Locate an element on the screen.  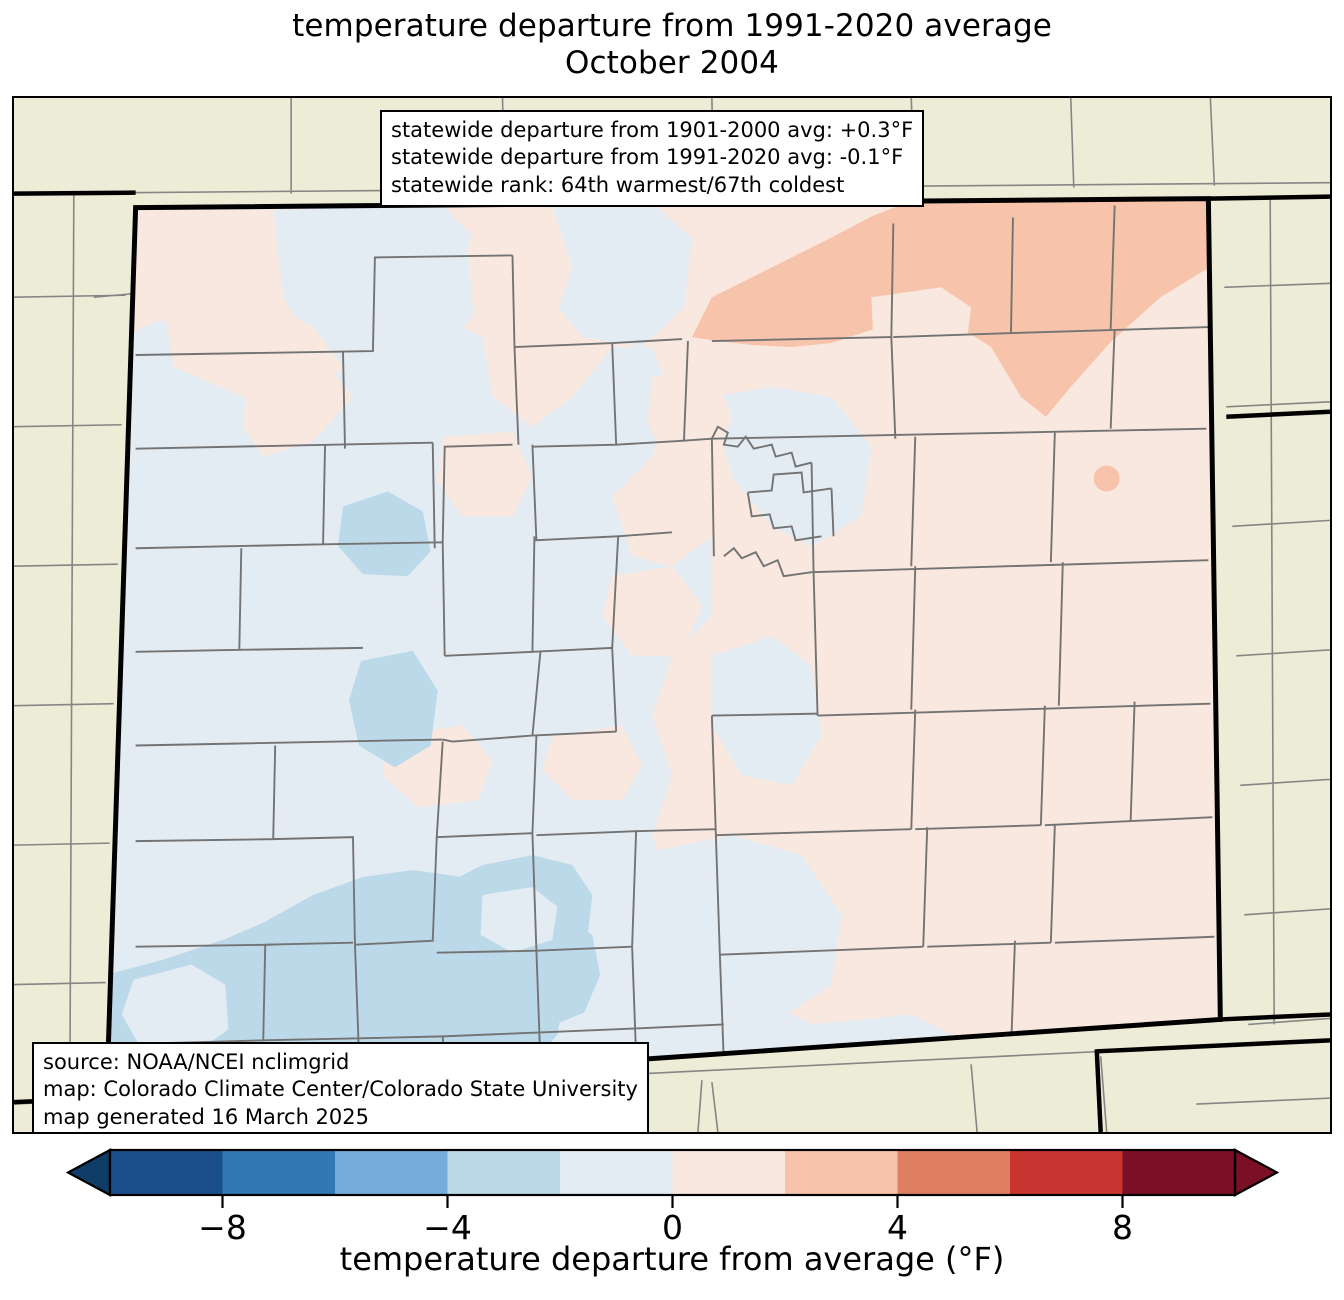
colorbar-axis-label: temperature departure from average (°F) is located at coordinates (672, 1259).